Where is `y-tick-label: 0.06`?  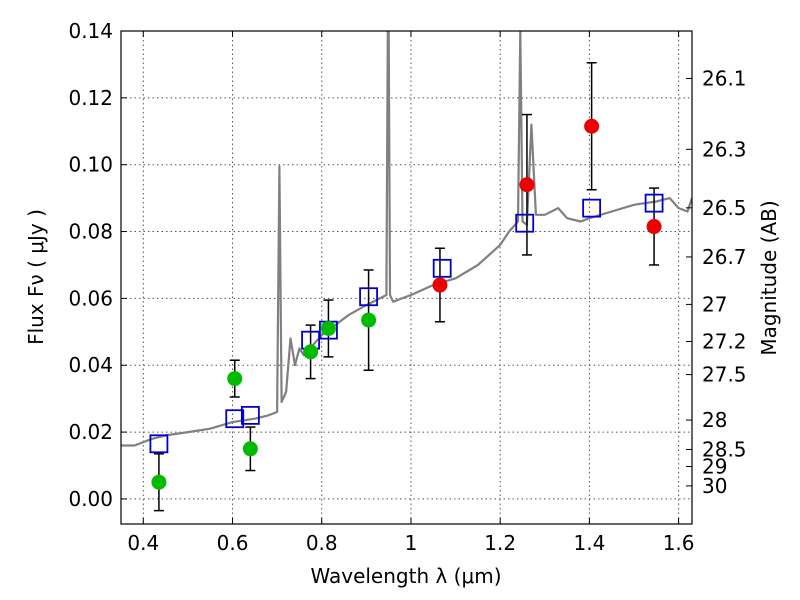 y-tick-label: 0.06 is located at coordinates (90, 298).